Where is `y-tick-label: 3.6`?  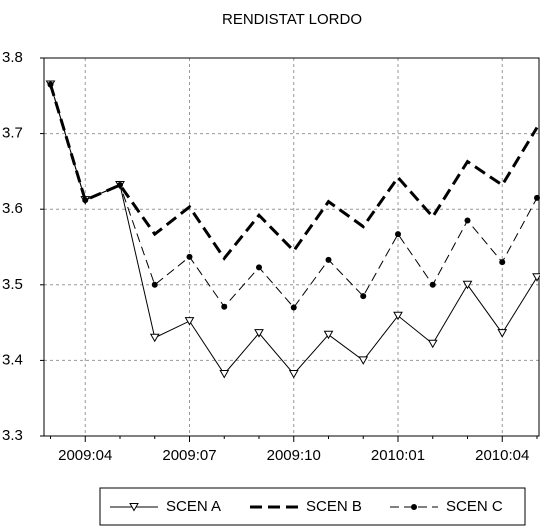
y-tick-label: 3.6 is located at coordinates (12, 208).